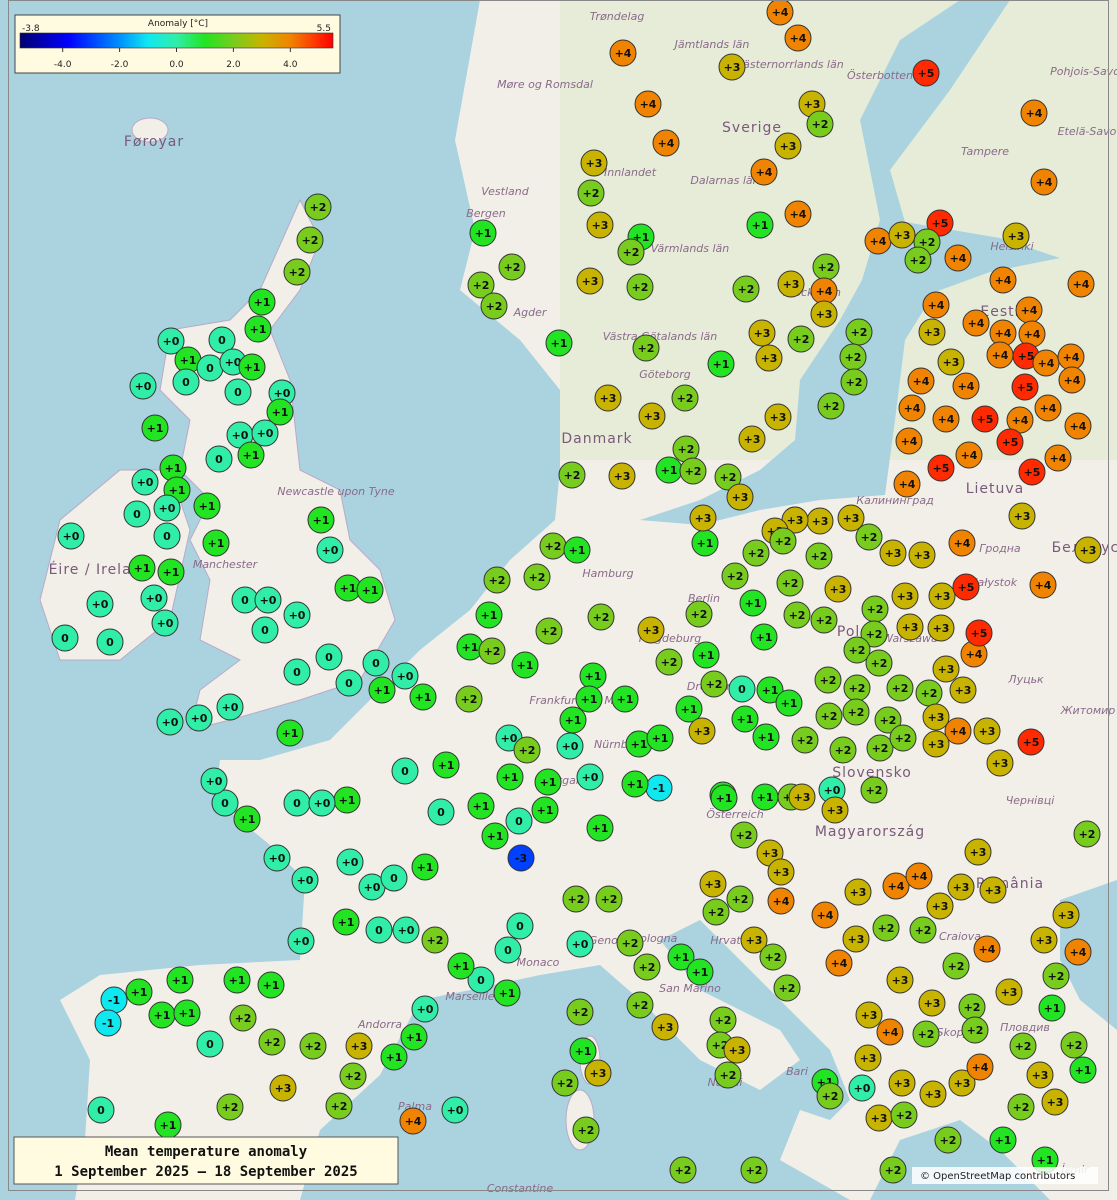 The height and width of the screenshot is (1200, 1117). What do you see at coordinates (31, 29) in the screenshot?
I see `legend-min: -3.8` at bounding box center [31, 29].